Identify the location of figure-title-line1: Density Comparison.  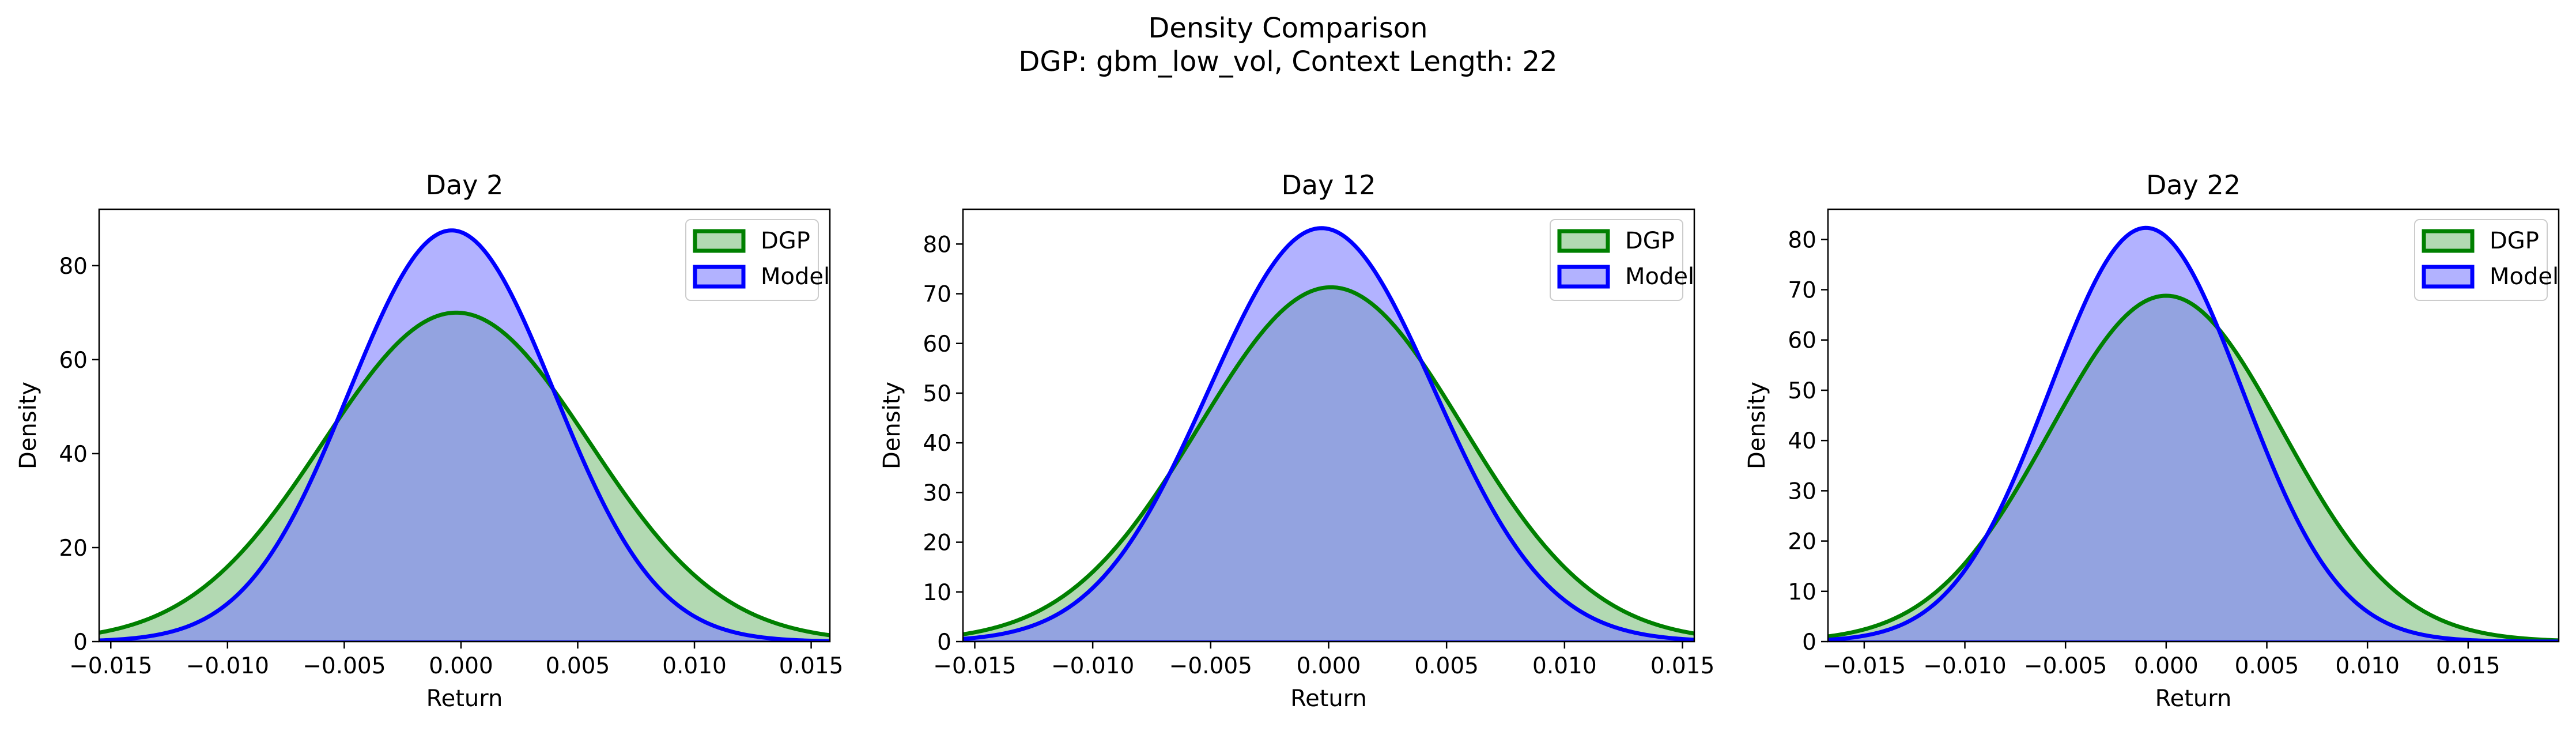
(1287, 28).